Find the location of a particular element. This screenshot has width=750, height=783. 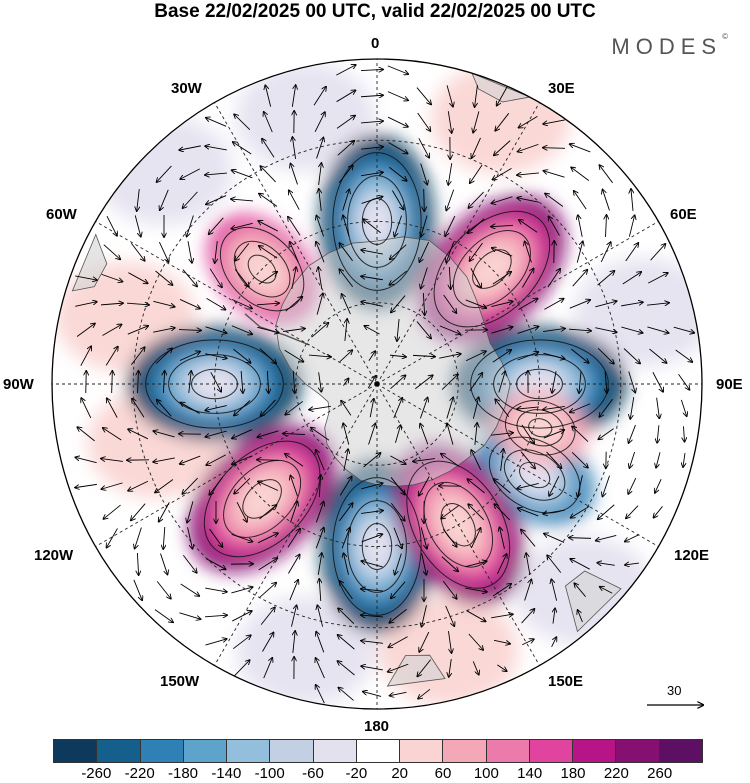

lon-label-120w: 120W is located at coordinates (54, 555).